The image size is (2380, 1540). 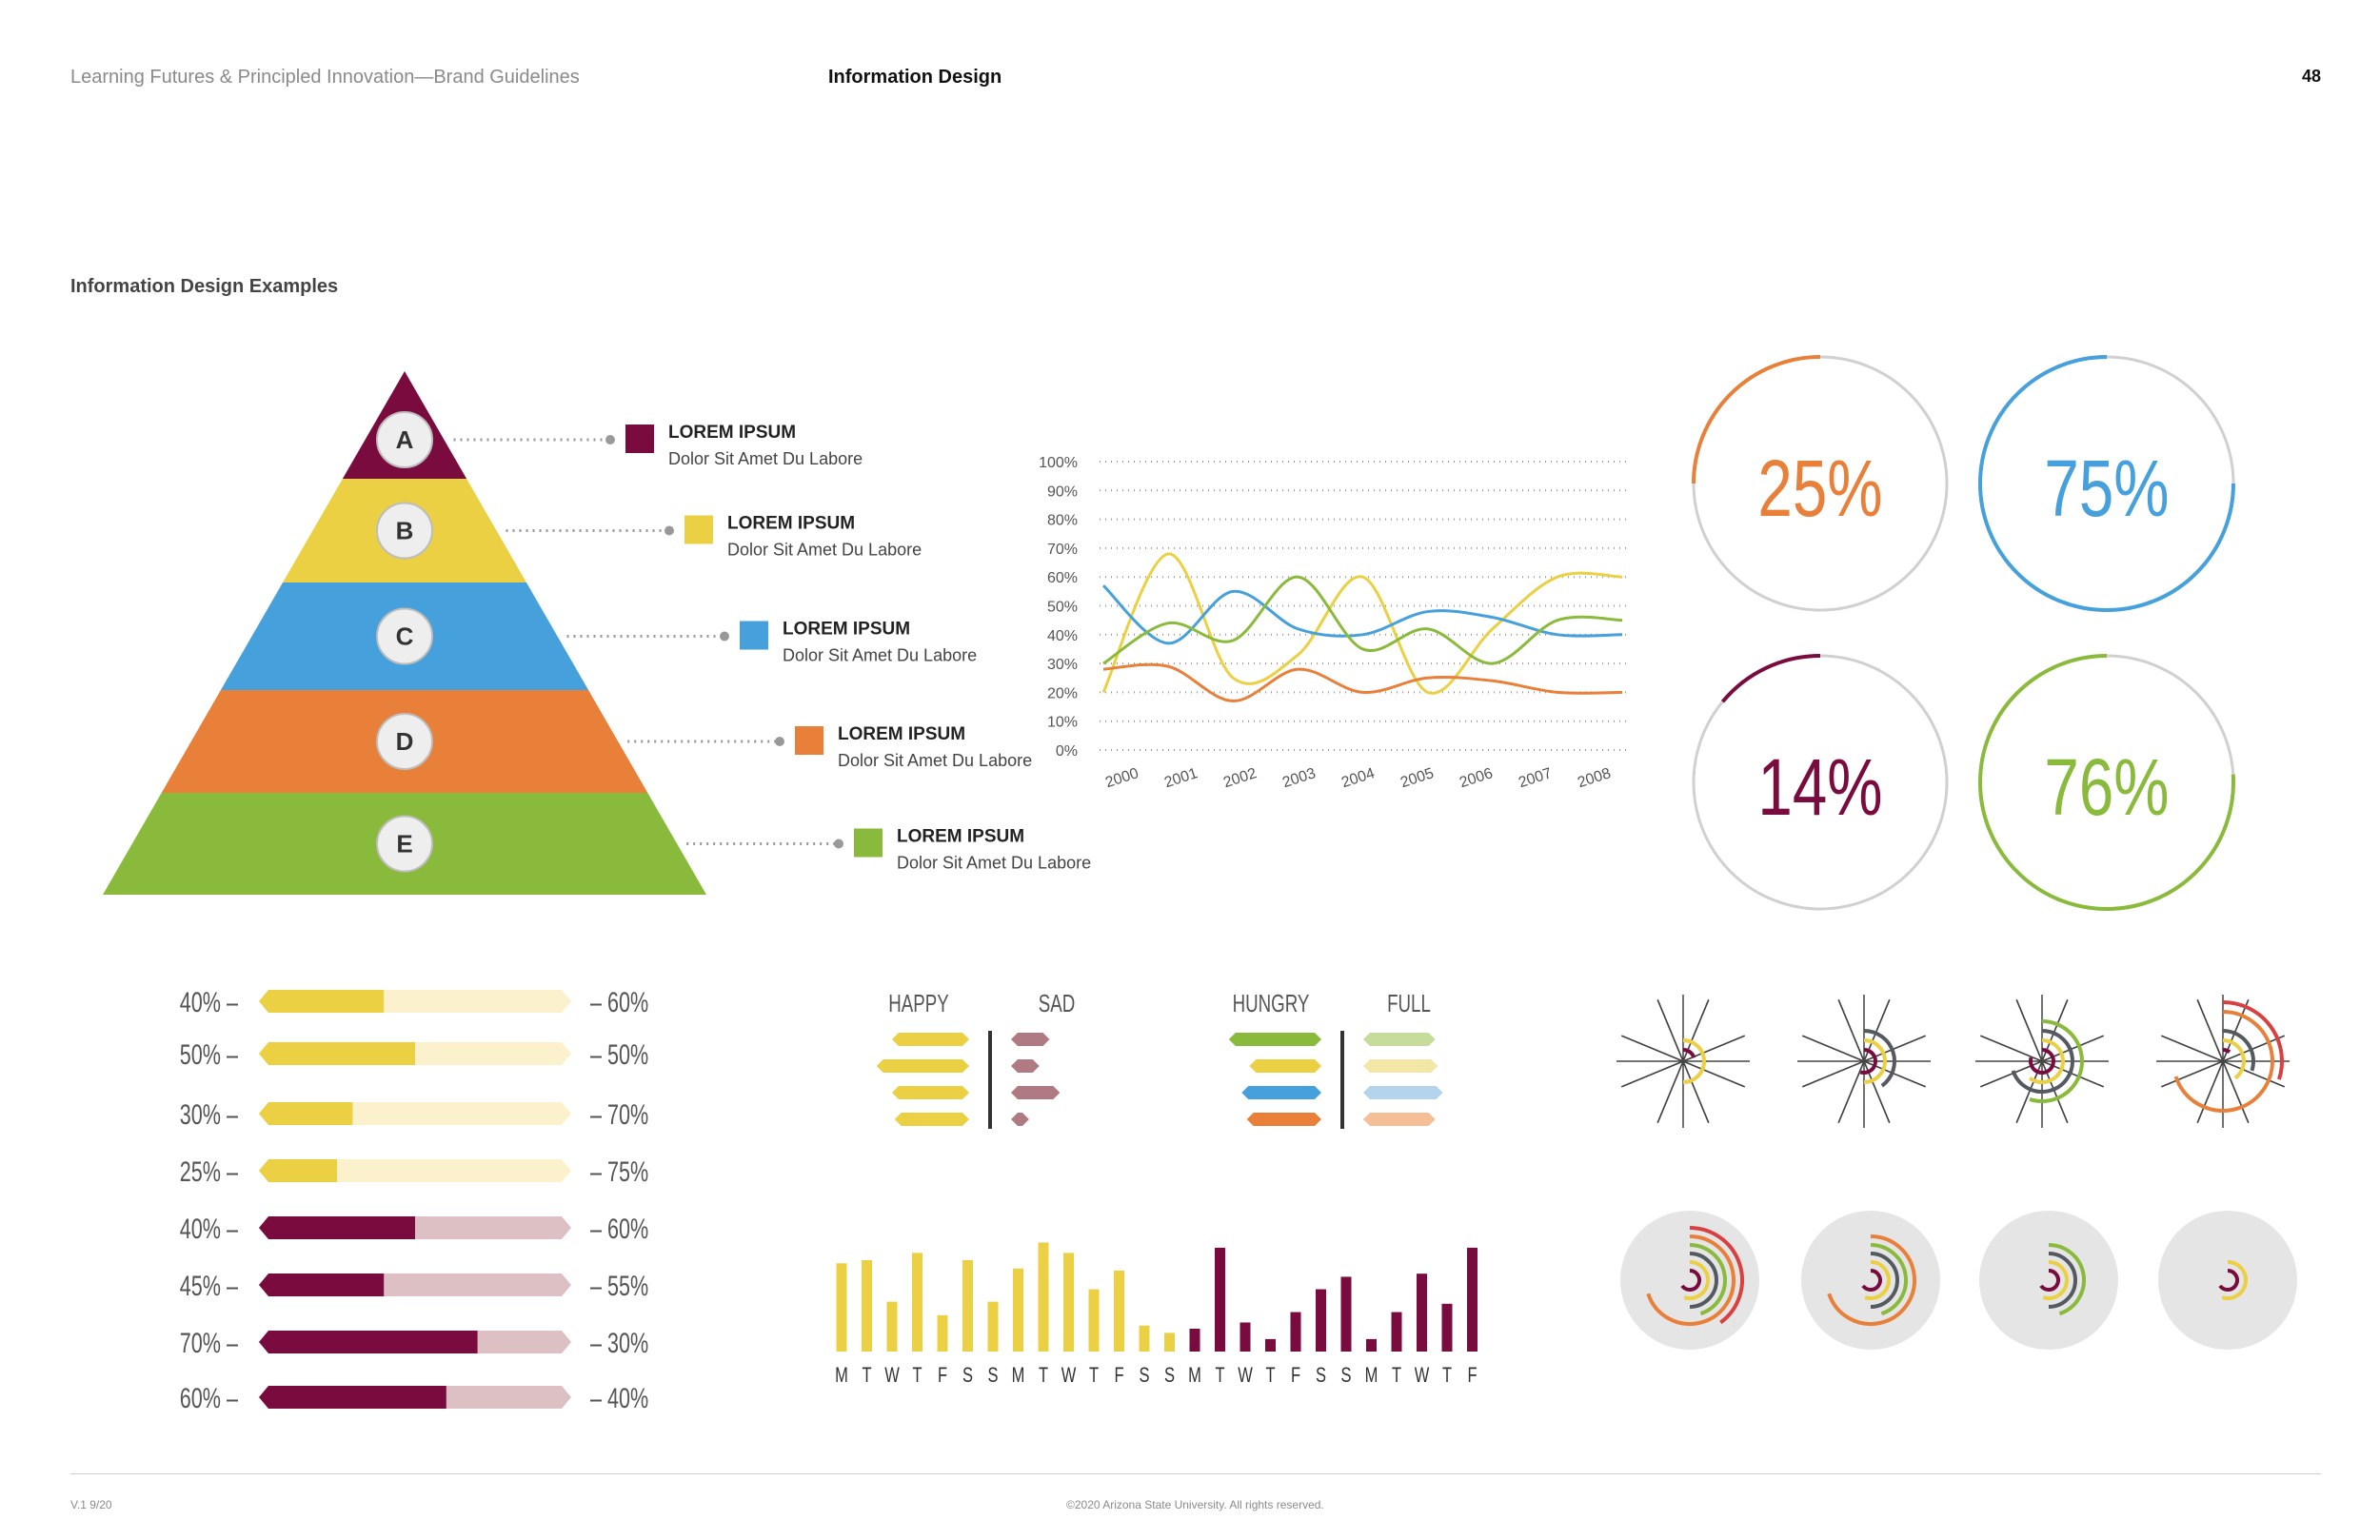 I want to click on x-tick-label: 2003, so click(x=1299, y=778).